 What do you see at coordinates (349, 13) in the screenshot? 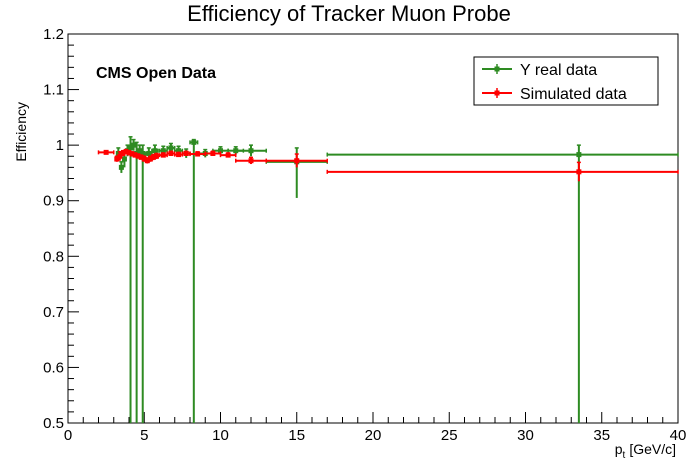
I see `chart-title: Efficiency of Tracker Muon Probe` at bounding box center [349, 13].